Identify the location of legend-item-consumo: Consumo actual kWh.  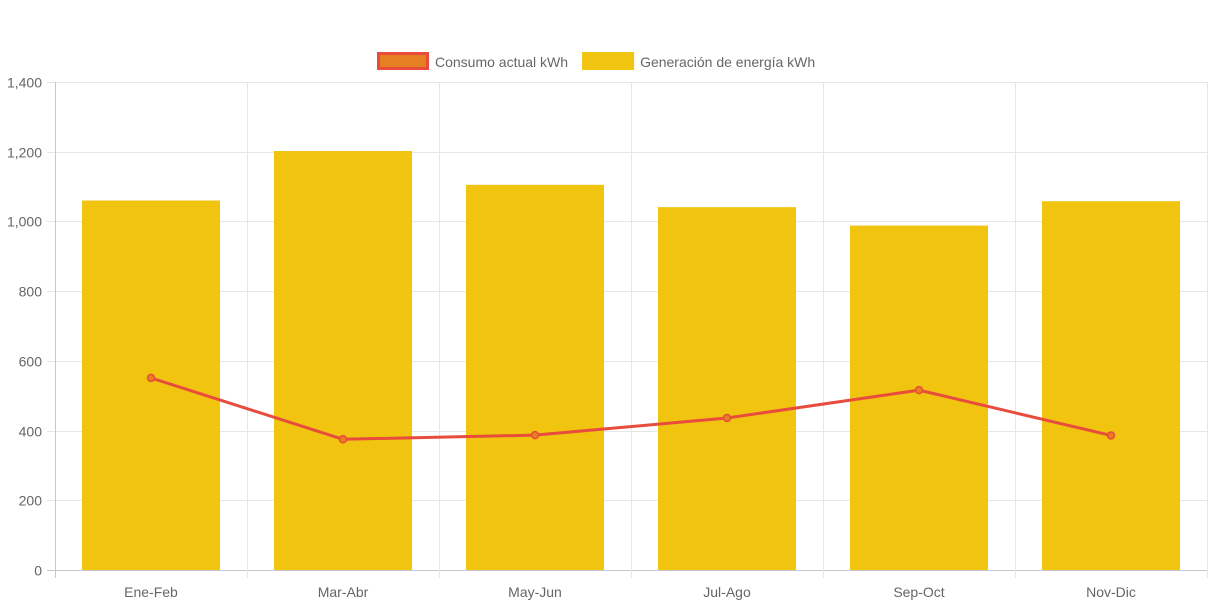
(473, 61).